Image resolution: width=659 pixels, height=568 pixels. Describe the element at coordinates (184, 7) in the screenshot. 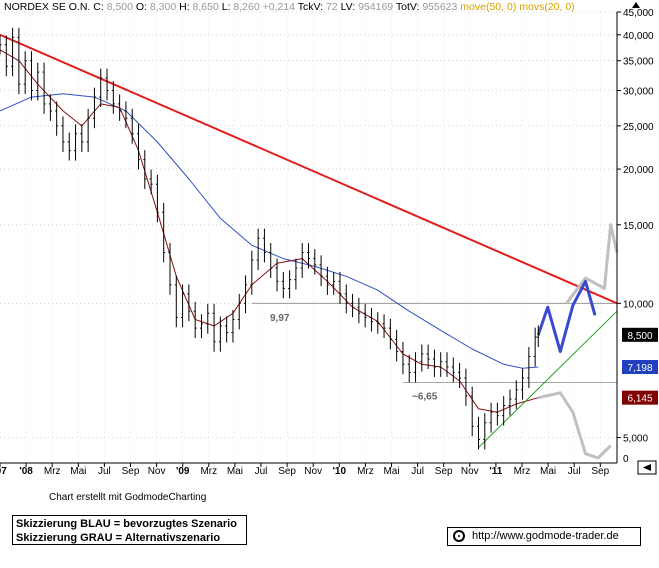

I see `header-field-key: H:` at that location.